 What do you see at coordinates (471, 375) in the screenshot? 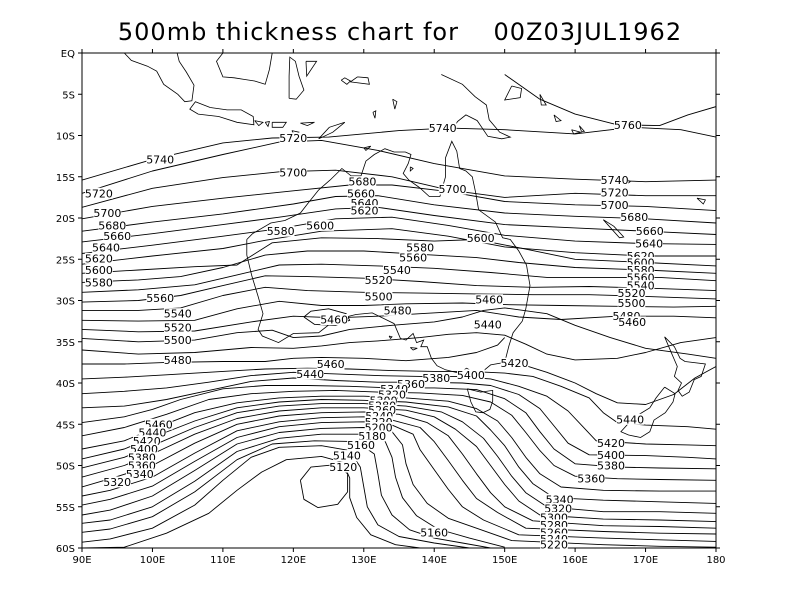
I see `contour-label-text: 5400` at bounding box center [471, 375].